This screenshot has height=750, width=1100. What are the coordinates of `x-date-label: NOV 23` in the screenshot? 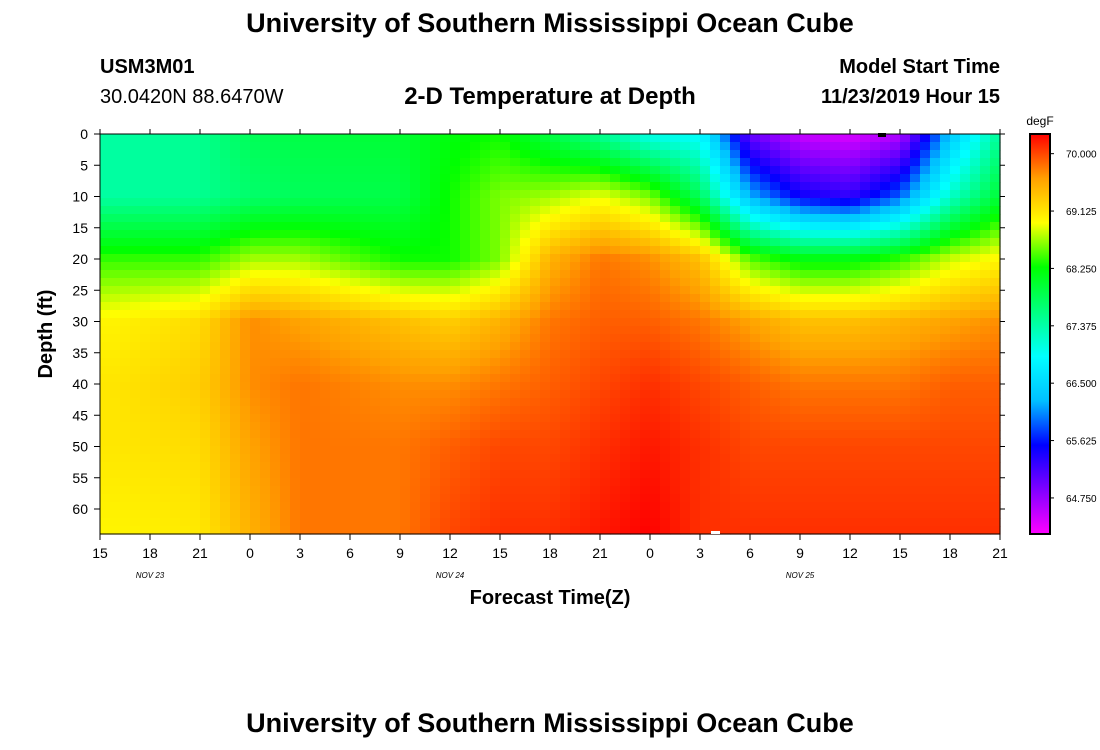 It's located at (150, 575).